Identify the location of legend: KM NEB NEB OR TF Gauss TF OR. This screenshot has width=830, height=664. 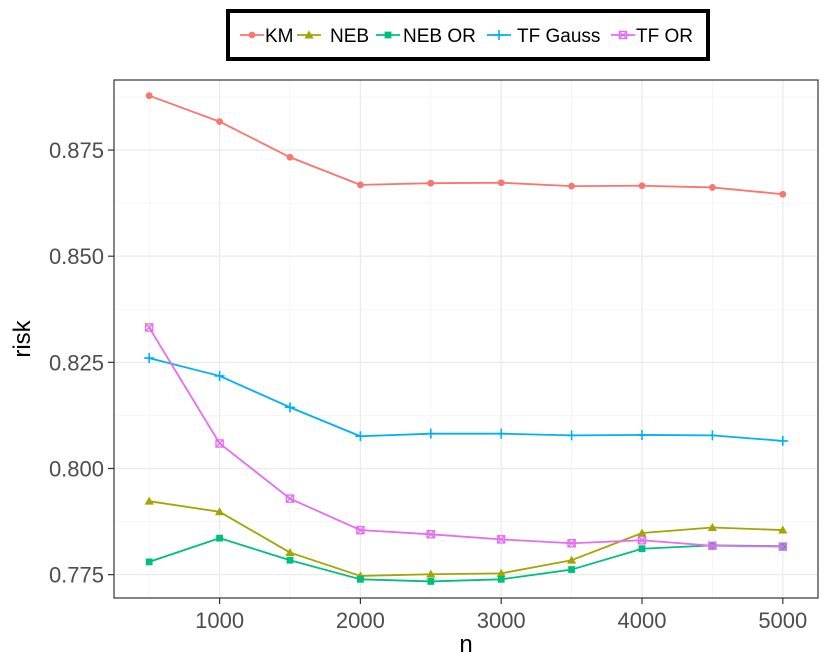
(468, 35).